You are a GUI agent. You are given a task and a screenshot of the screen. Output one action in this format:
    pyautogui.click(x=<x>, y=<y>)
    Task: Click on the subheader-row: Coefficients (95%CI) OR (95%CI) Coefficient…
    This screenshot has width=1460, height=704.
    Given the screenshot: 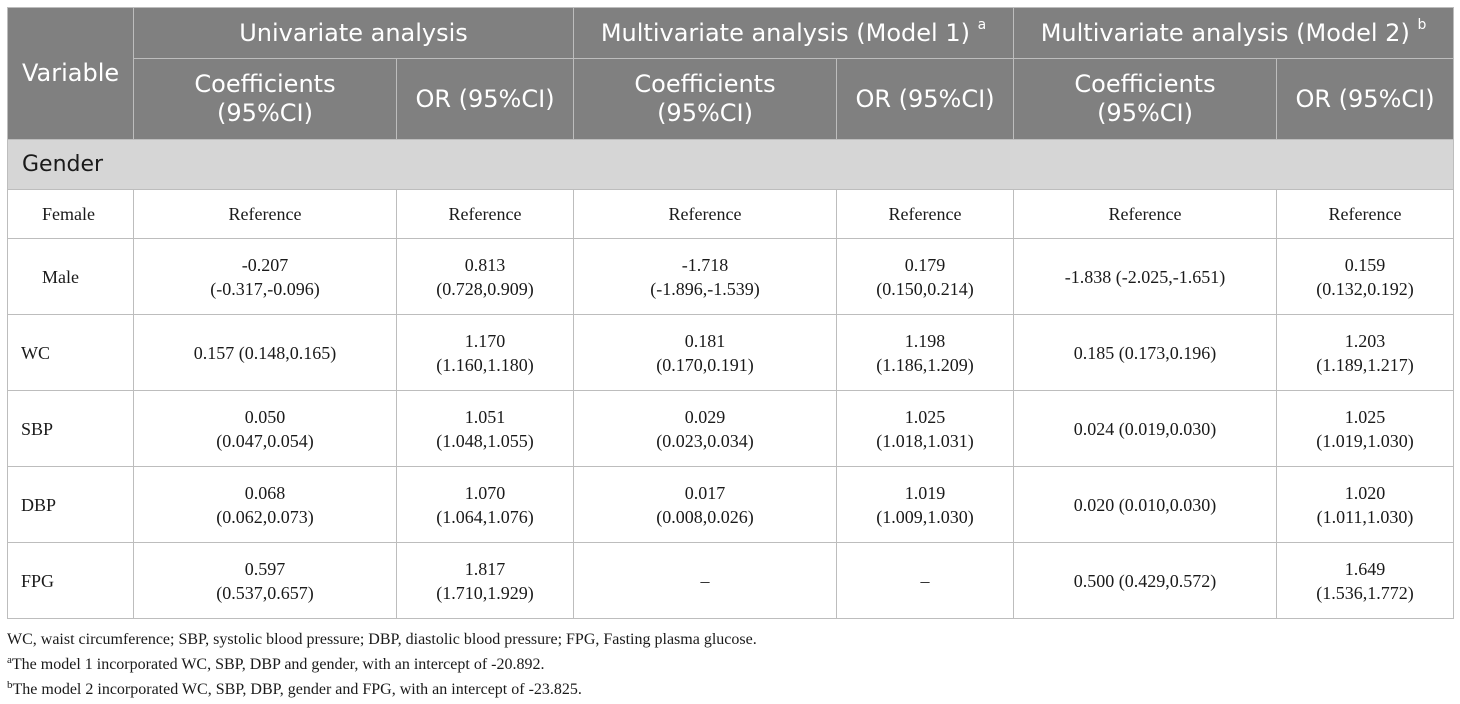 What is the action you would take?
    pyautogui.click(x=731, y=99)
    